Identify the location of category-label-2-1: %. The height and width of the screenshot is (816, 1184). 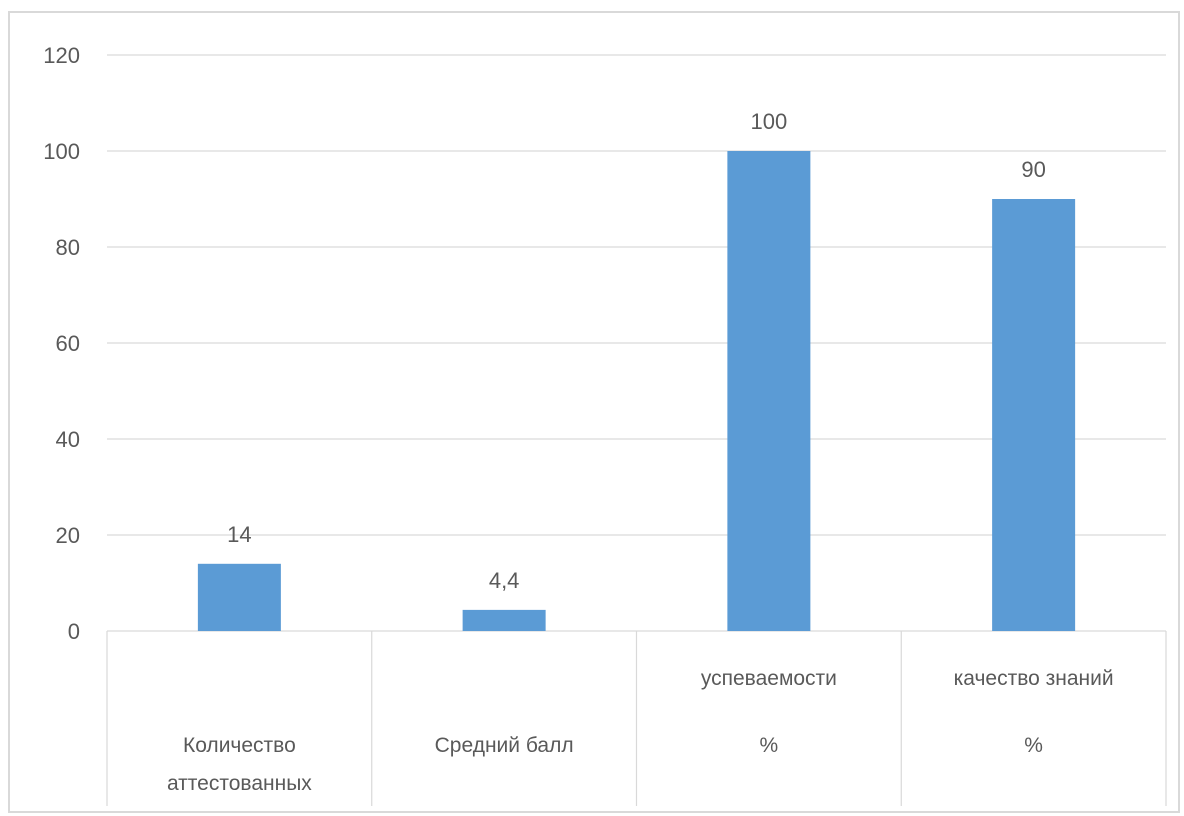
(769, 745).